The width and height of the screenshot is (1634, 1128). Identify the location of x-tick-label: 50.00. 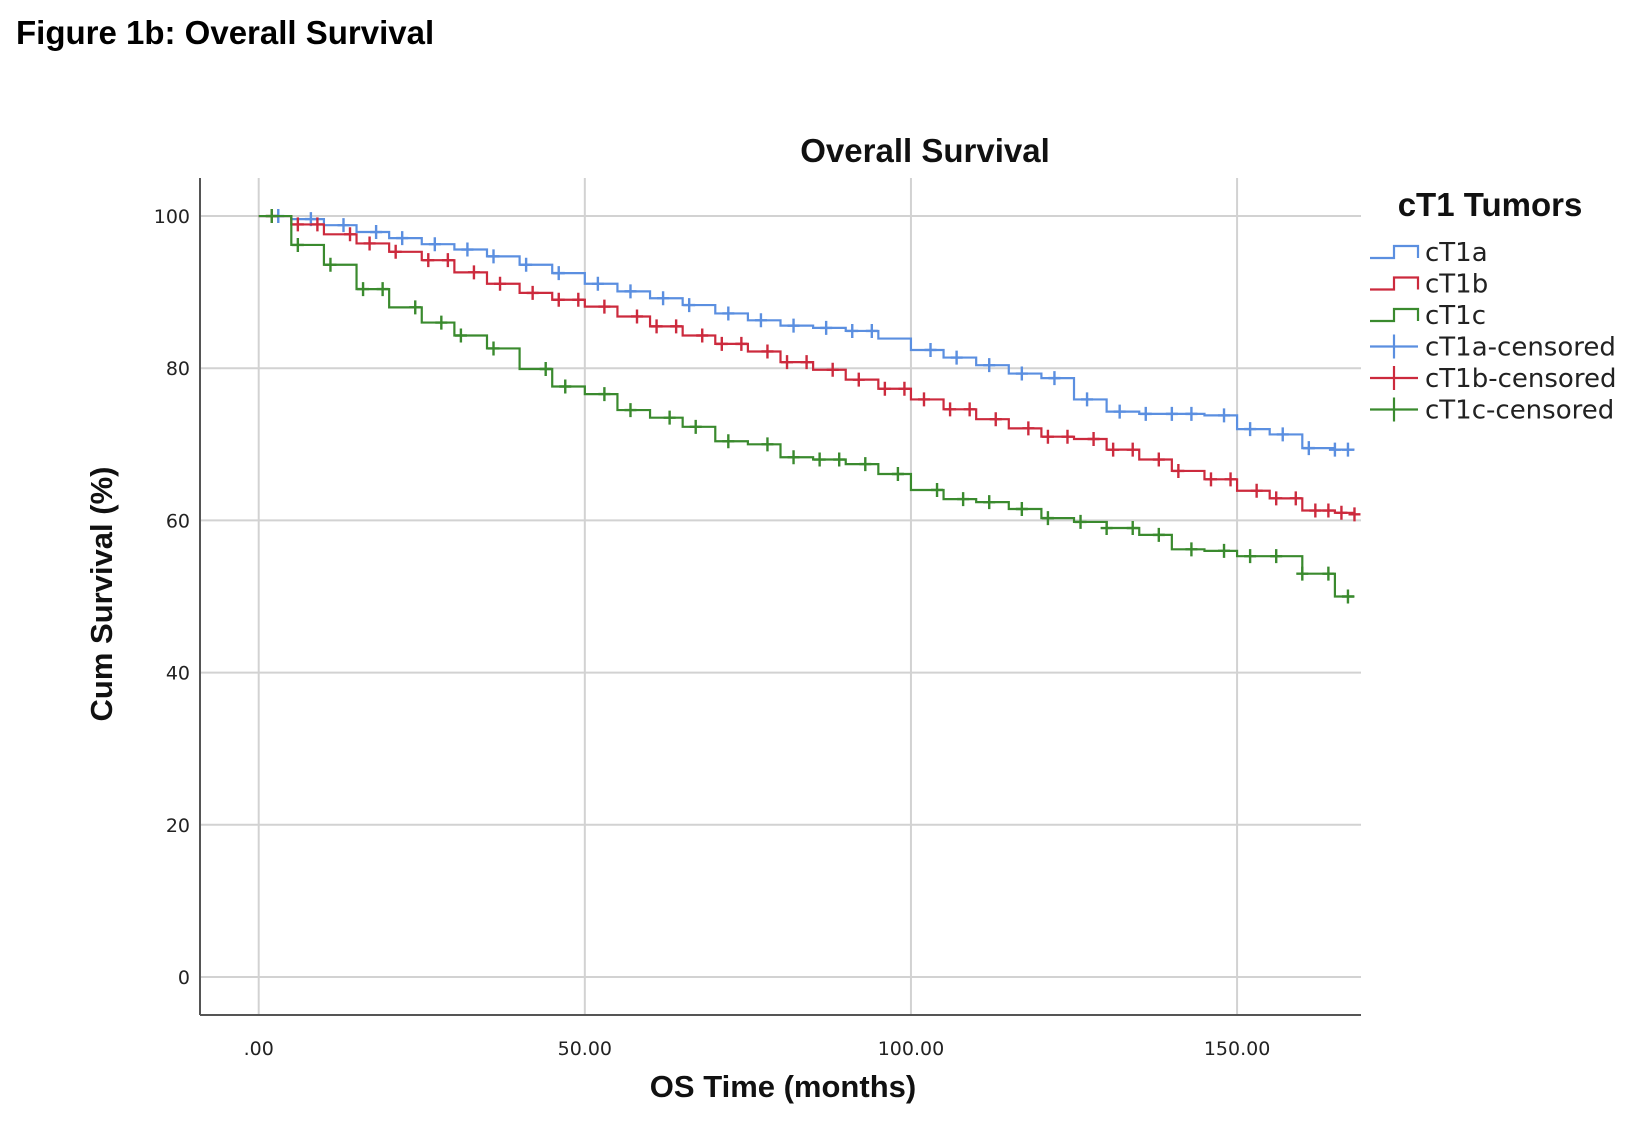
(585, 1049).